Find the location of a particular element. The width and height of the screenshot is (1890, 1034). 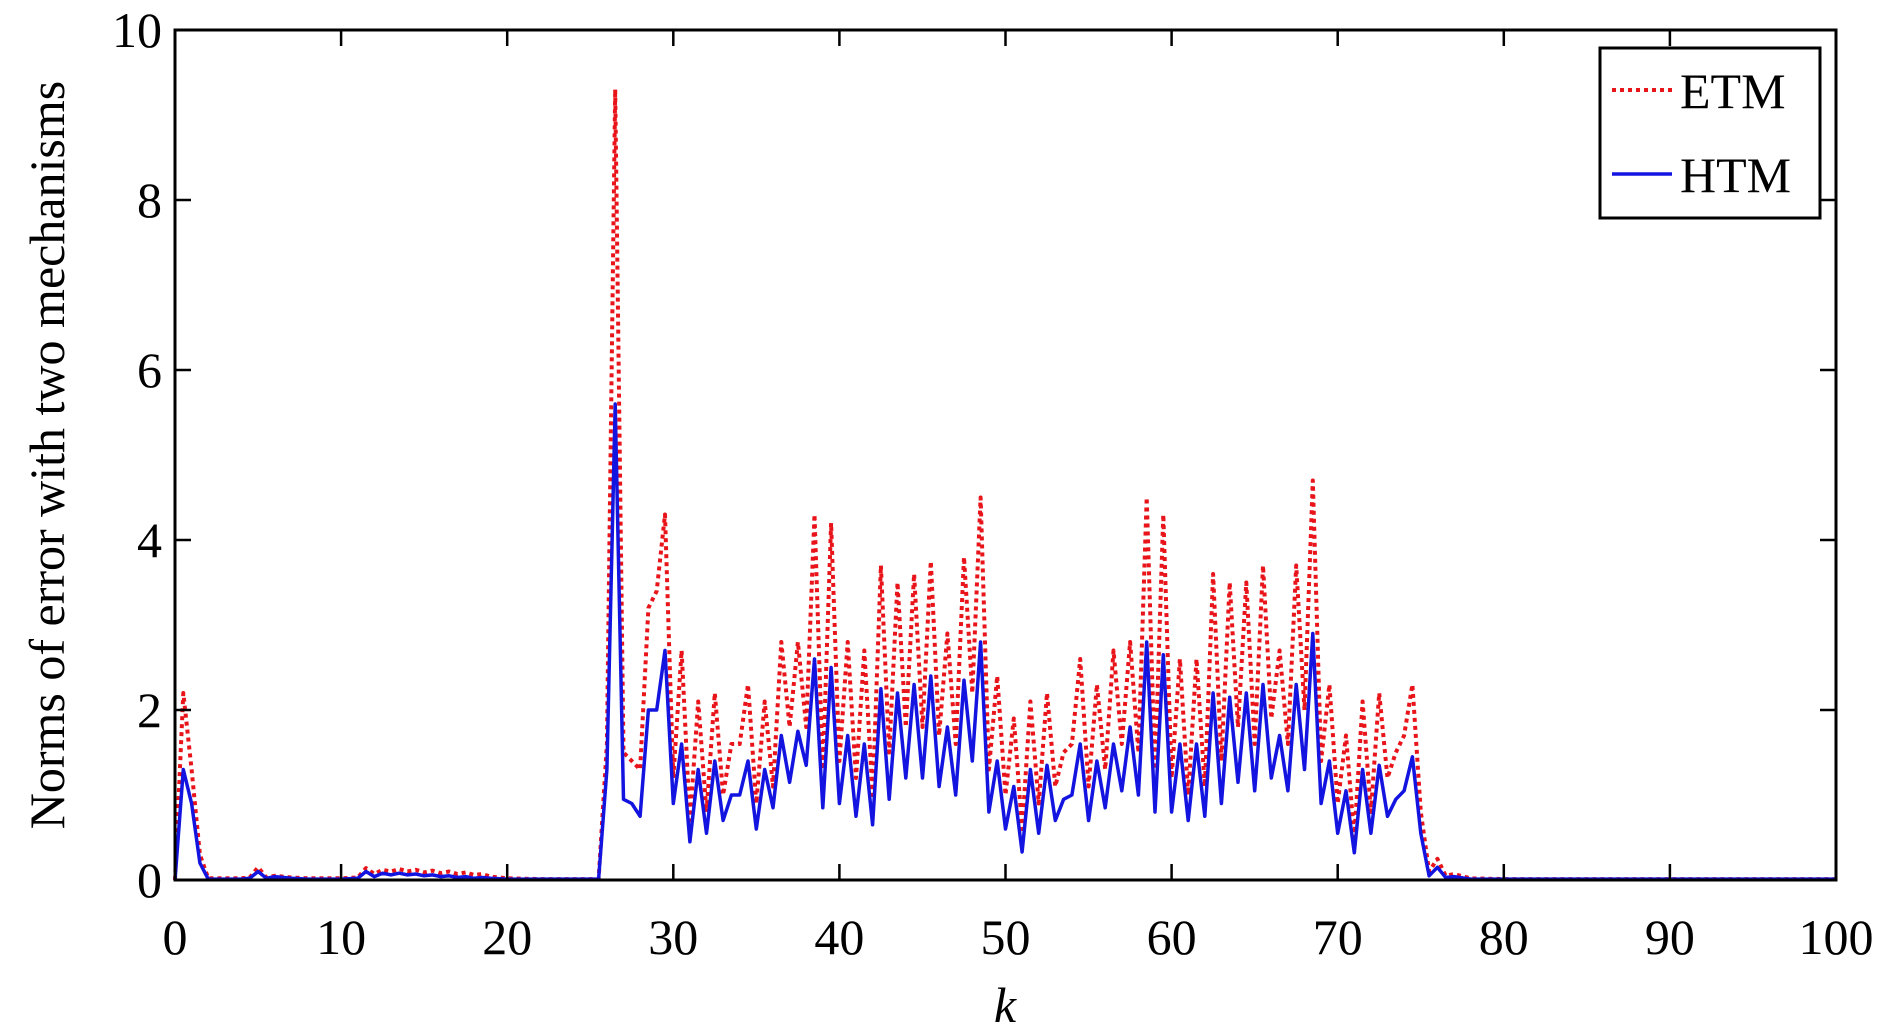

x-axis-label: k is located at coordinates (1005, 1005).